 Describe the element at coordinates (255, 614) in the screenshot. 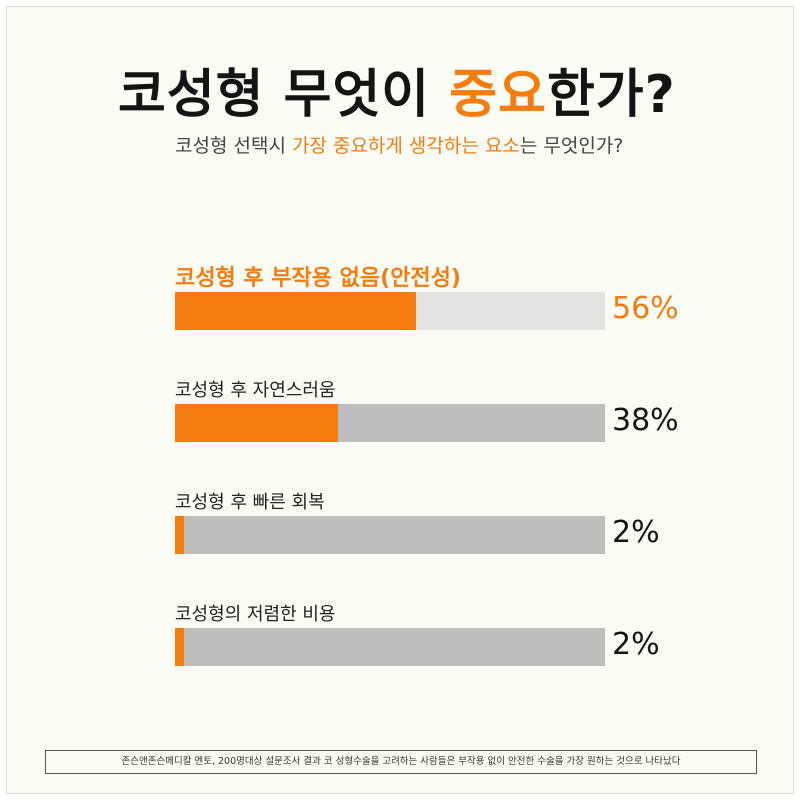

I see `bar-label: 코성형의 저렴한 비용` at that location.